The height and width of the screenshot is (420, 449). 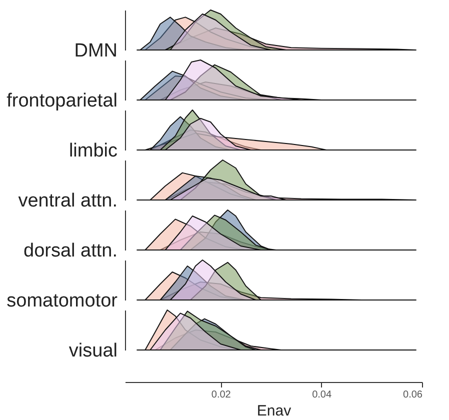 I want to click on y-axis-title: visual, so click(x=93, y=351).